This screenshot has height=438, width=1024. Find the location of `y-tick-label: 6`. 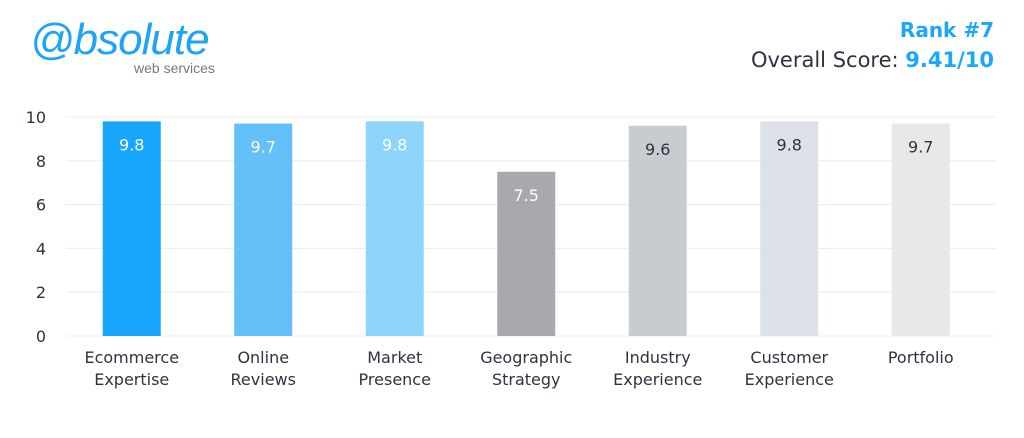

y-tick-label: 6 is located at coordinates (41, 205).